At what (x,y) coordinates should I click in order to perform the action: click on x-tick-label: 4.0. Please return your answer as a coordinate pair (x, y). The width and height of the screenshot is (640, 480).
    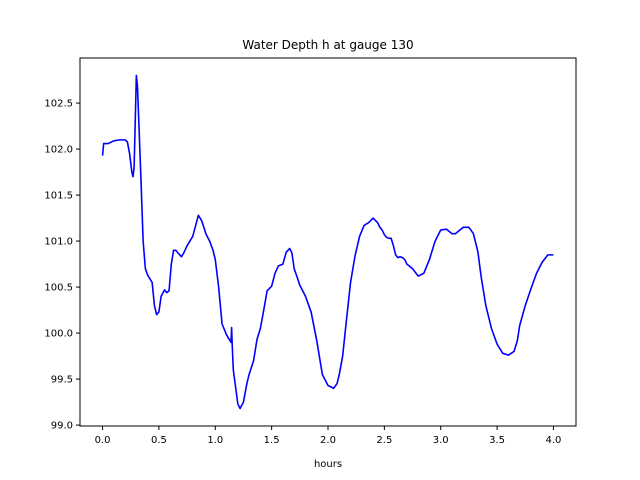
    Looking at the image, I should click on (554, 440).